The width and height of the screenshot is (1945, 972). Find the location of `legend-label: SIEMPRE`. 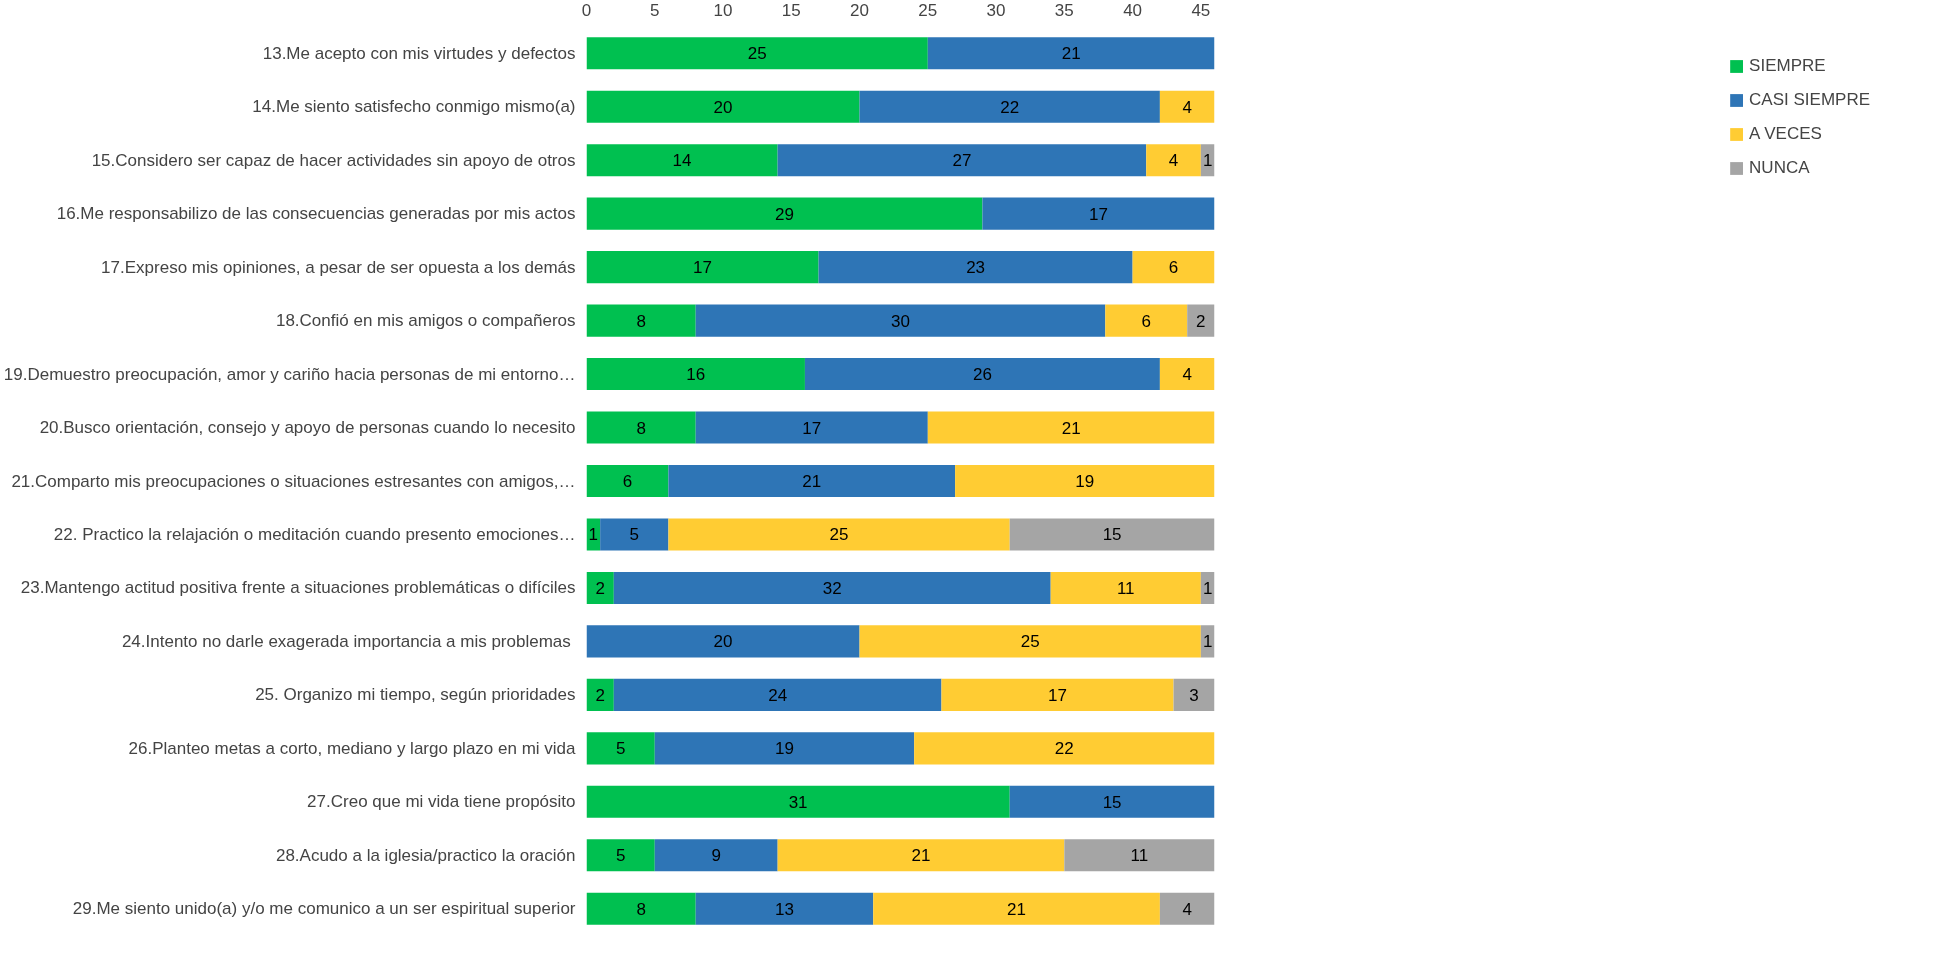

legend-label: SIEMPRE is located at coordinates (1787, 66).